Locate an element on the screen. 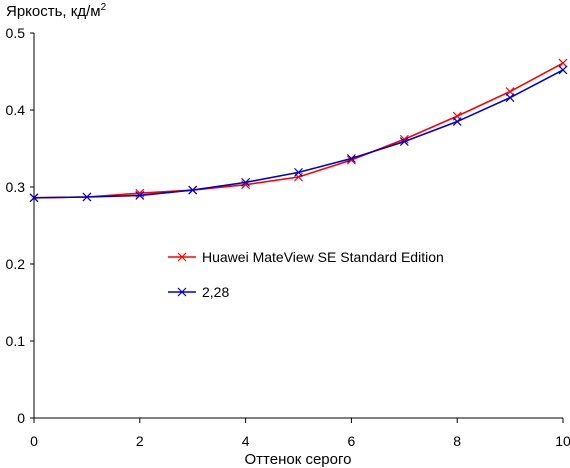 This screenshot has width=570, height=468. y-axis-label-superscript: 2 is located at coordinates (104, 7).